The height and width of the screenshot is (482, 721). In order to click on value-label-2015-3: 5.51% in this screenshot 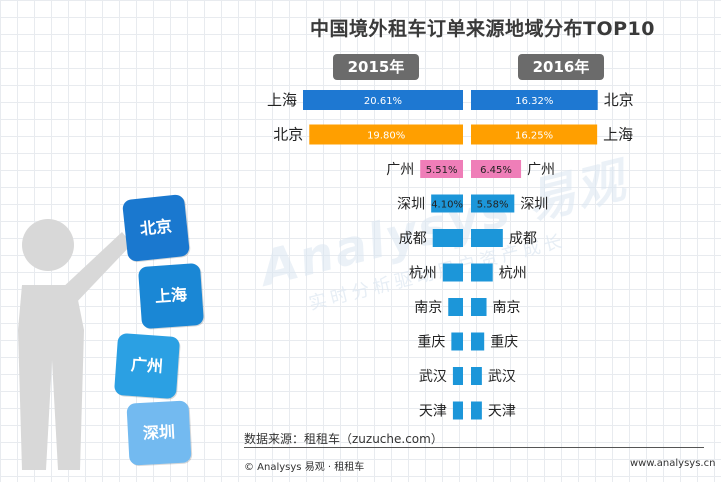, I will do `click(442, 170)`.